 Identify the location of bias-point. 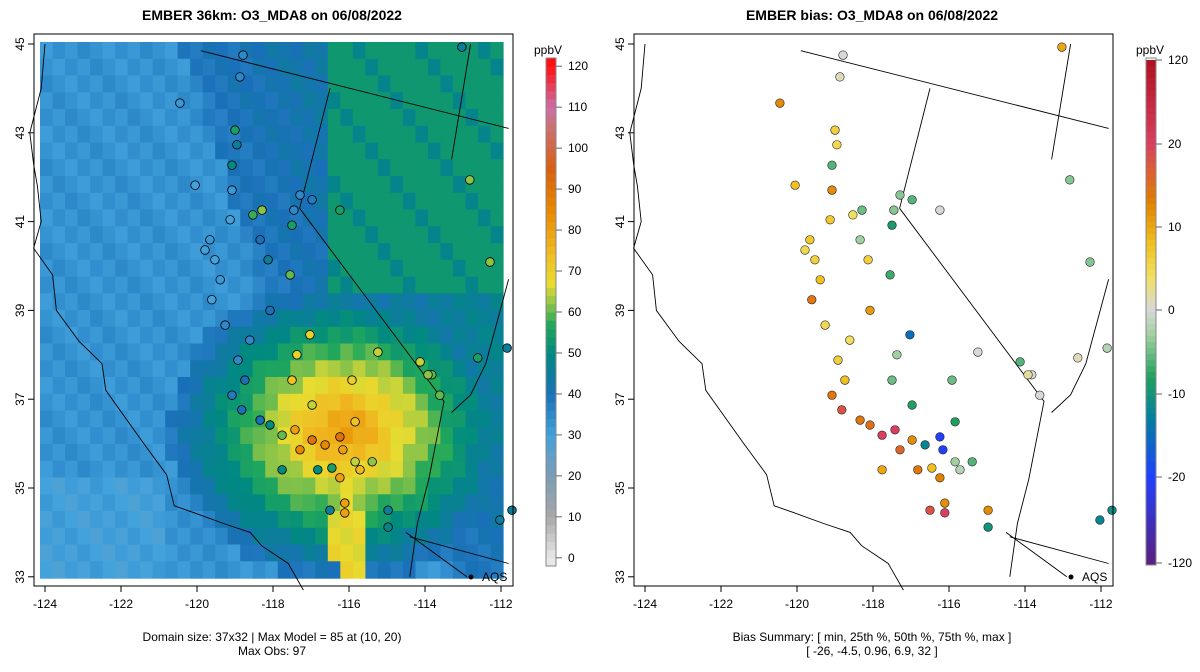
(845, 380).